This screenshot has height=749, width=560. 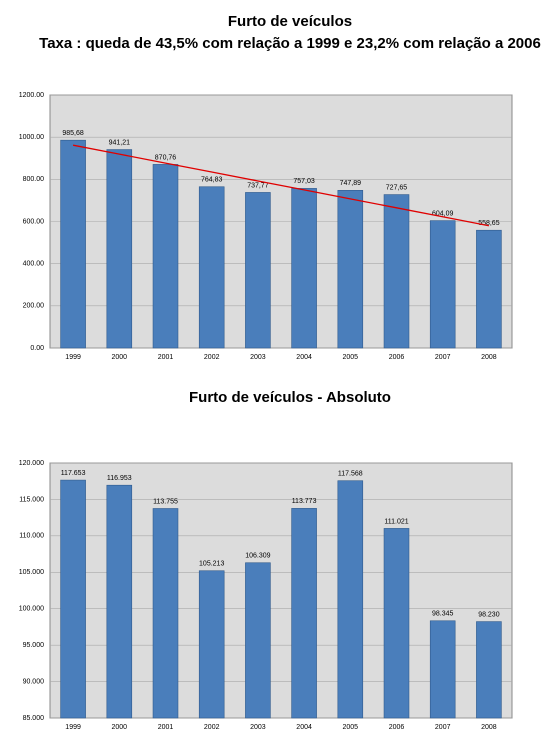 What do you see at coordinates (166, 157) in the screenshot?
I see `data-label: 870,76` at bounding box center [166, 157].